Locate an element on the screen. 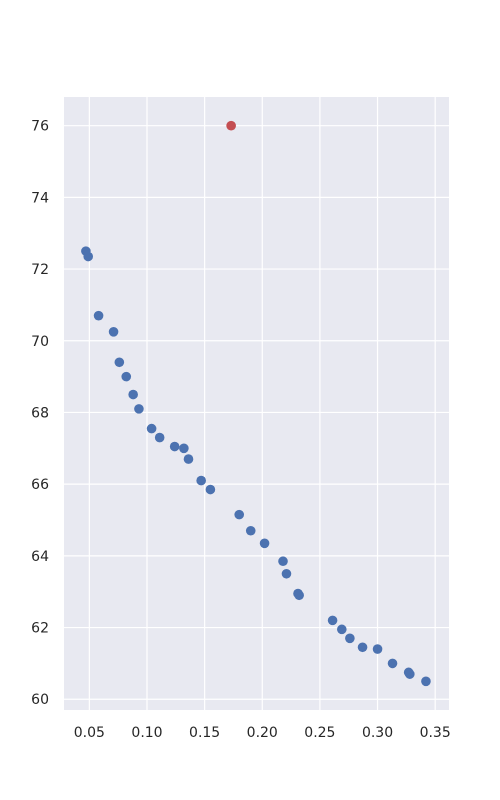 The width and height of the screenshot is (500, 800). y-tick-label: 68 is located at coordinates (40, 413).